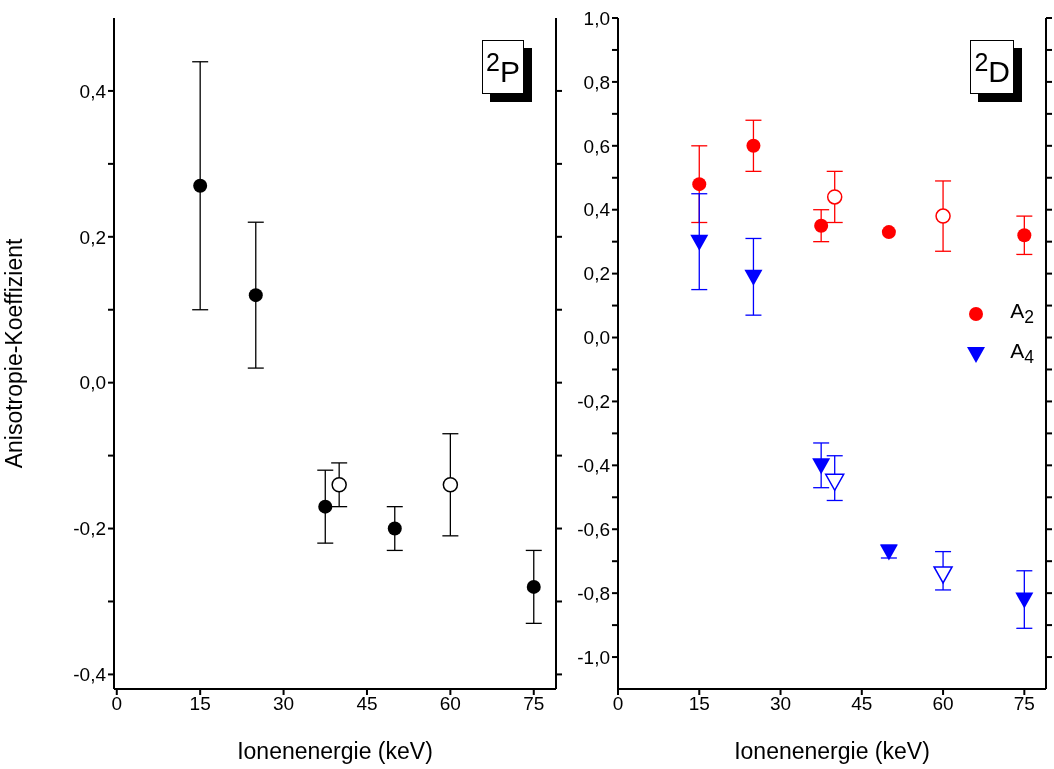  What do you see at coordinates (593, 593) in the screenshot?
I see `y-tick-label: -0,8` at bounding box center [593, 593].